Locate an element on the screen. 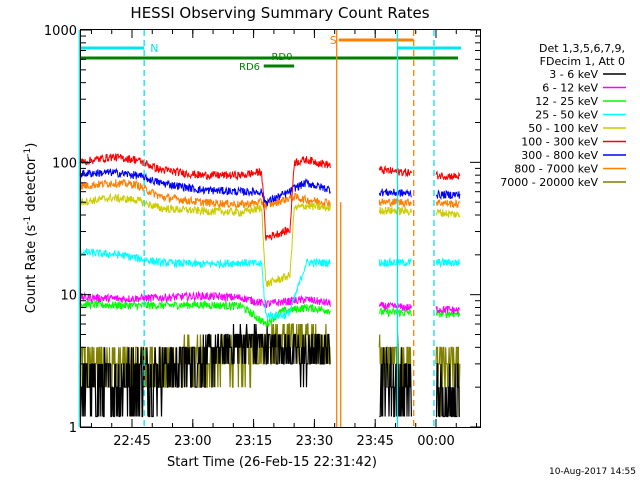 The width and height of the screenshot is (640, 480). flag-rd0-label: RD0 is located at coordinates (281, 57).